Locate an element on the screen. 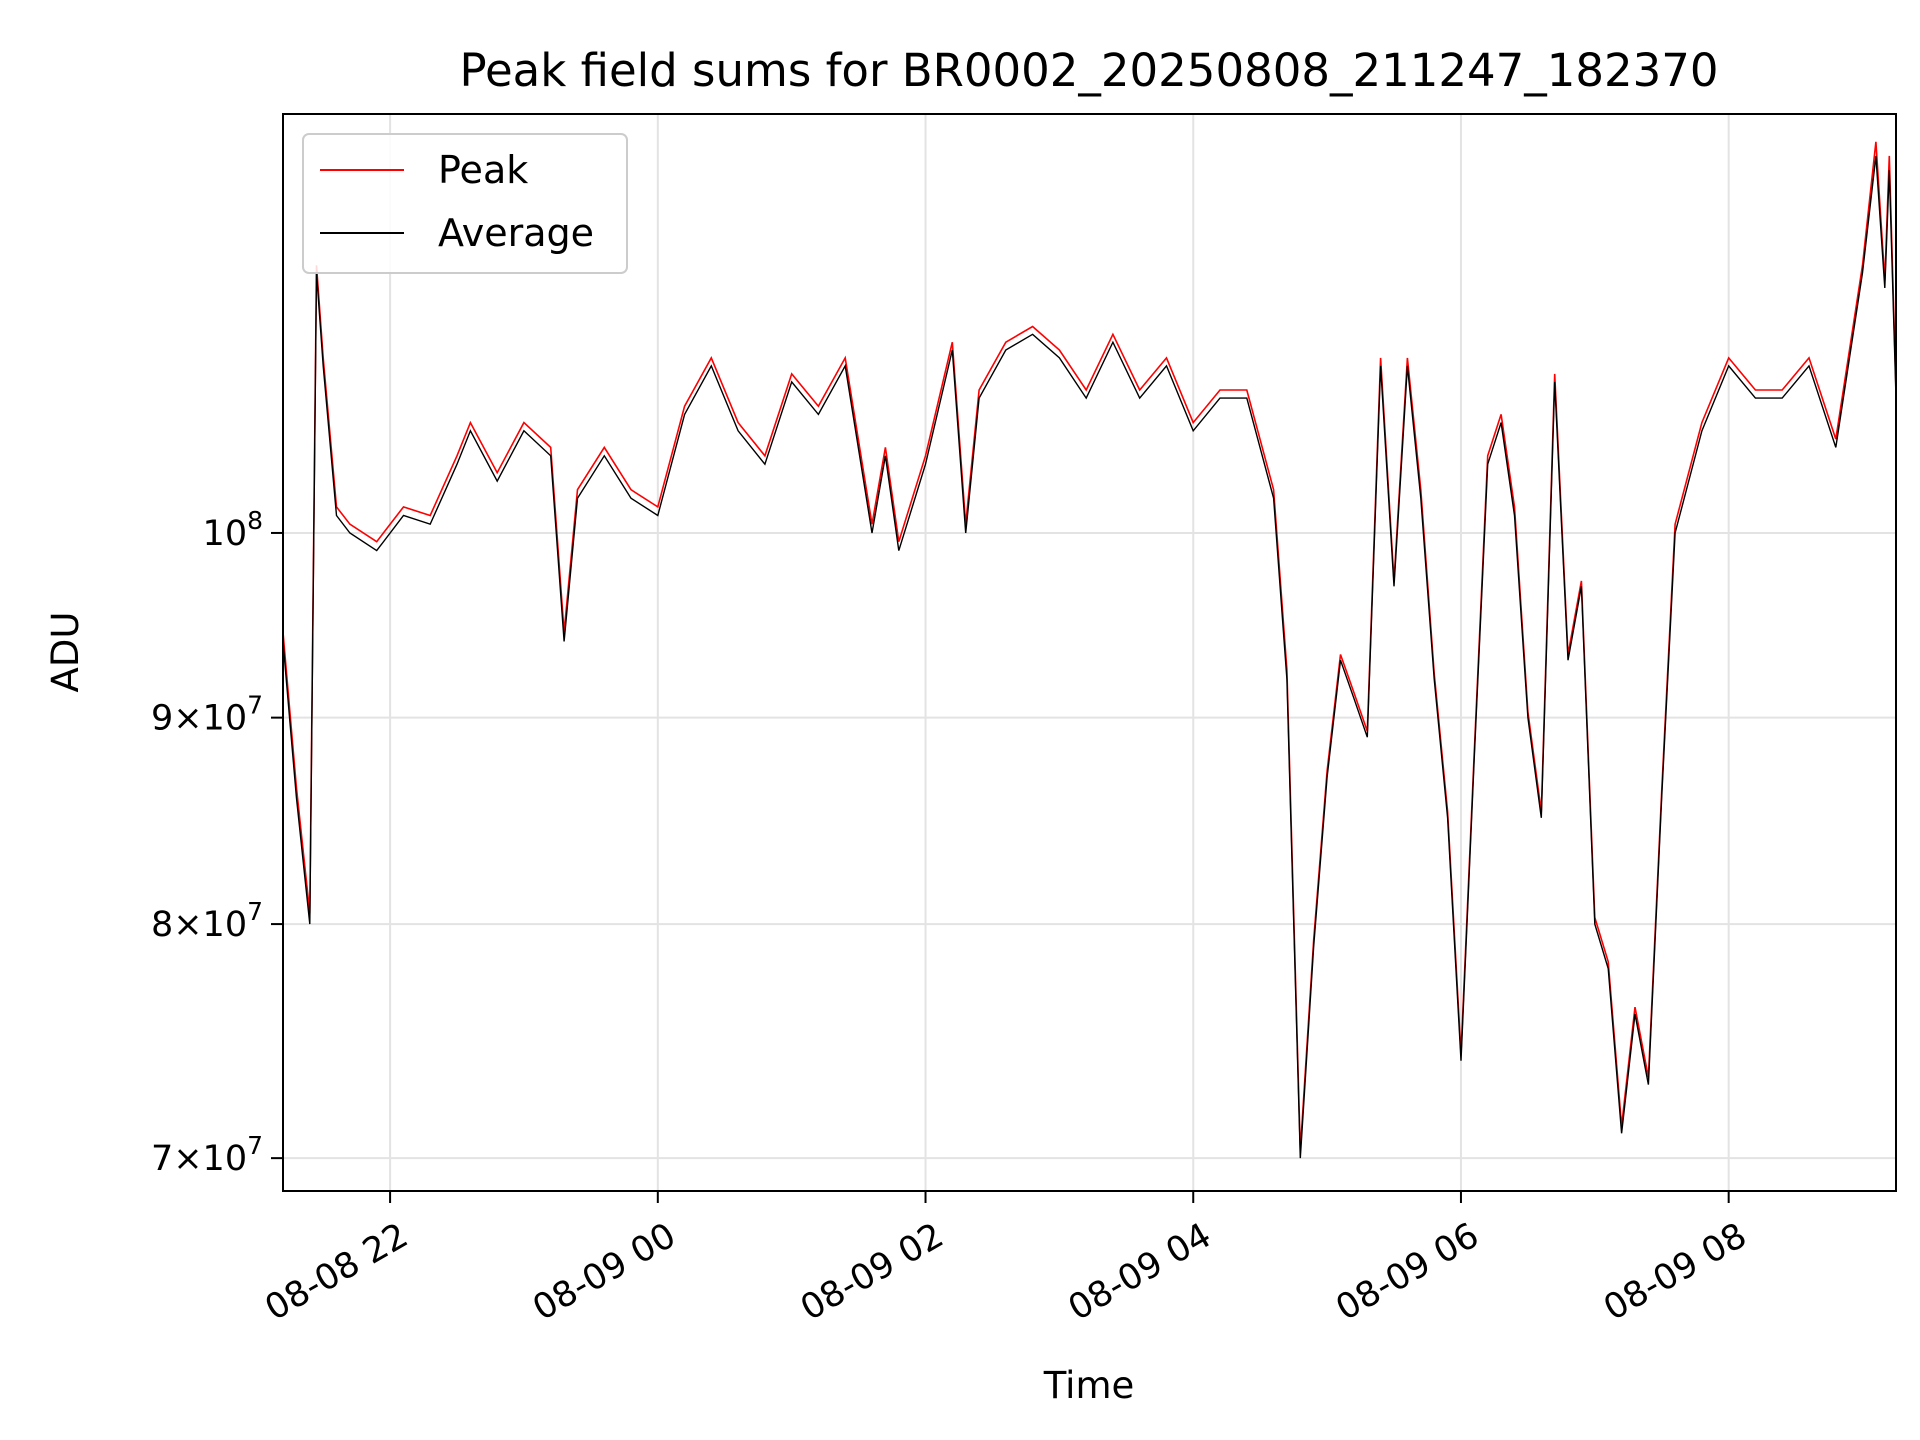 The image size is (1920, 1440). x-tick-label: 08-09 04 is located at coordinates (1140, 1272).